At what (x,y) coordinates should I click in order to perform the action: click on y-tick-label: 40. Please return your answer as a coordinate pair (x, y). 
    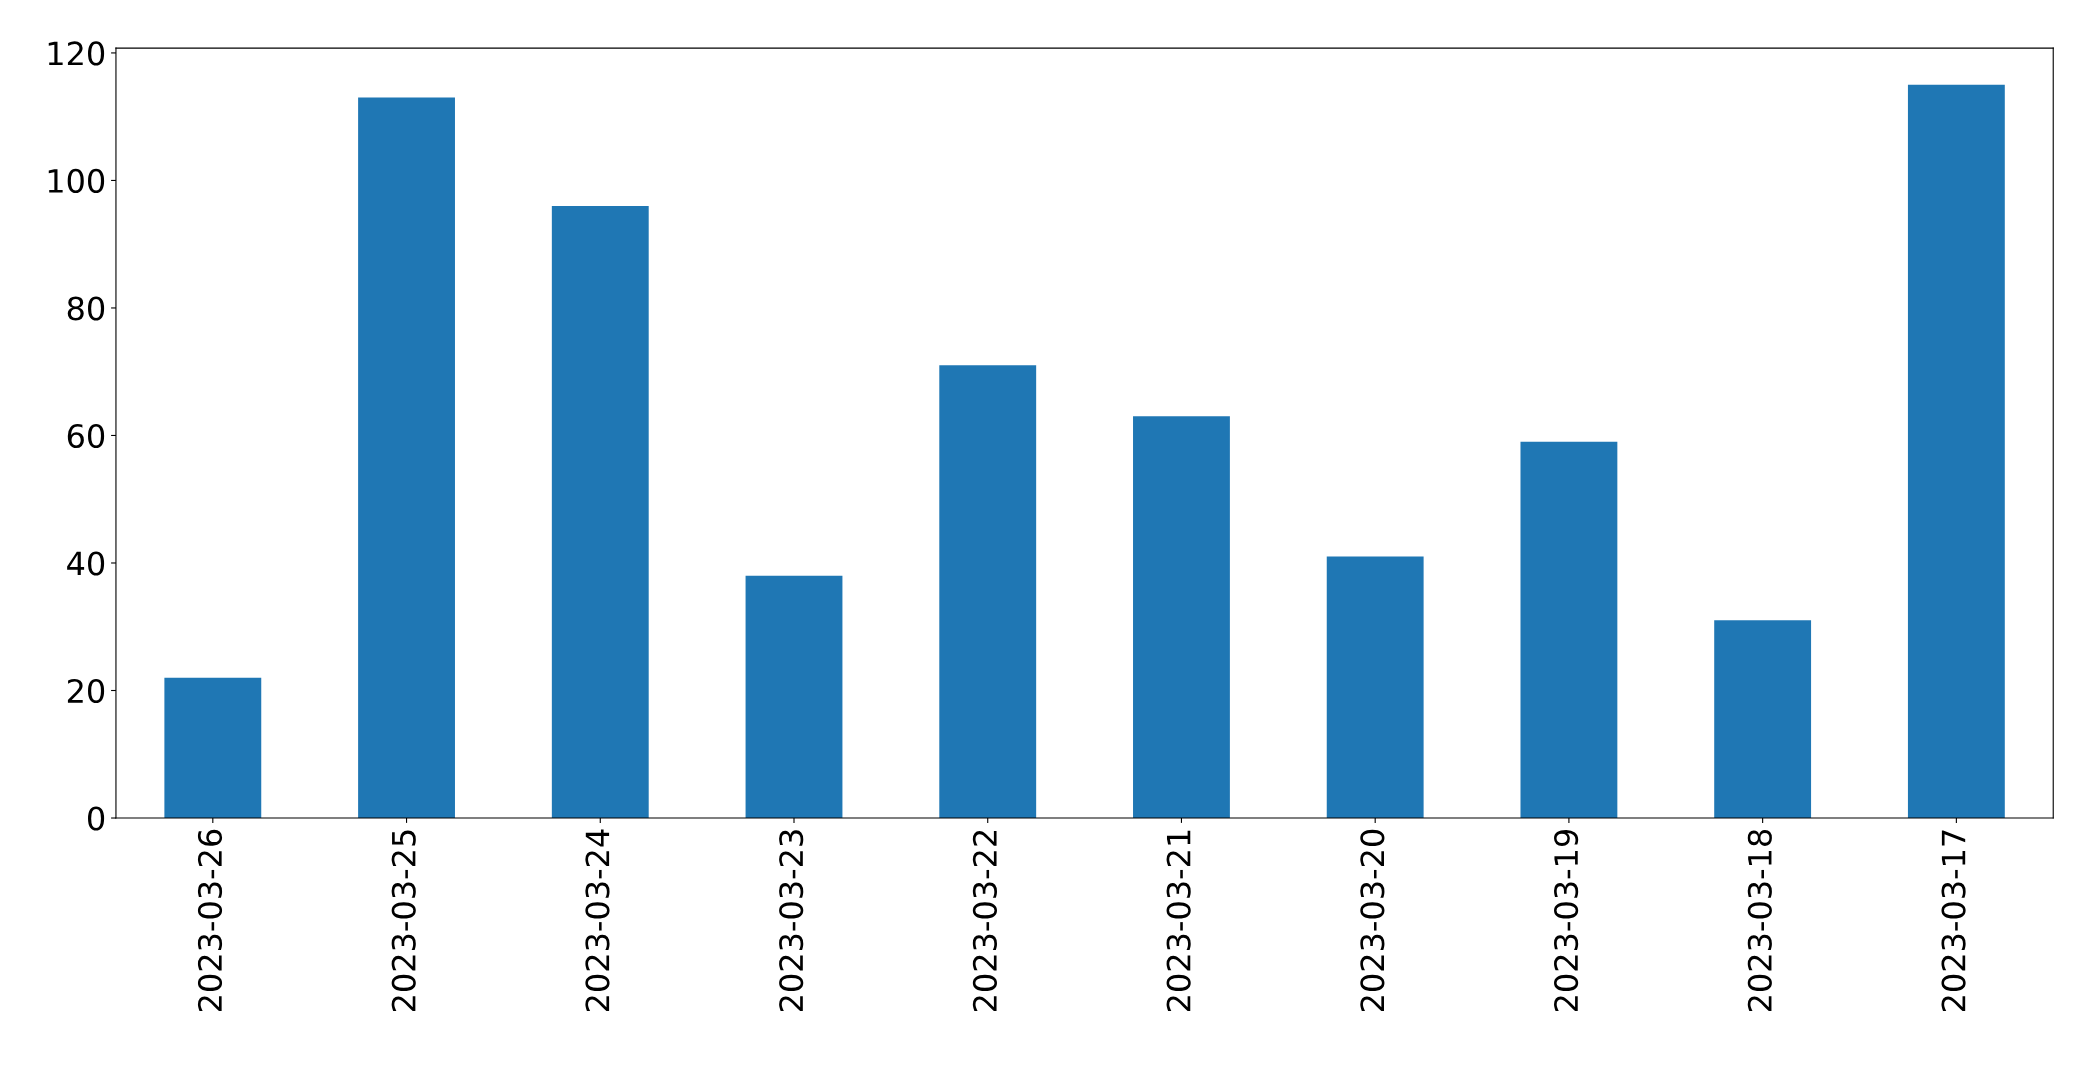
    Looking at the image, I should click on (86, 563).